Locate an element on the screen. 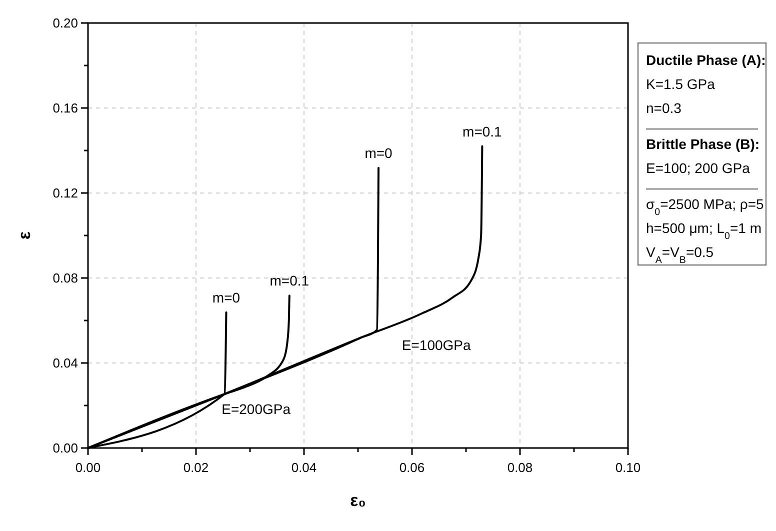 The image size is (776, 531). x-tick-label: 0.10 is located at coordinates (628, 467).